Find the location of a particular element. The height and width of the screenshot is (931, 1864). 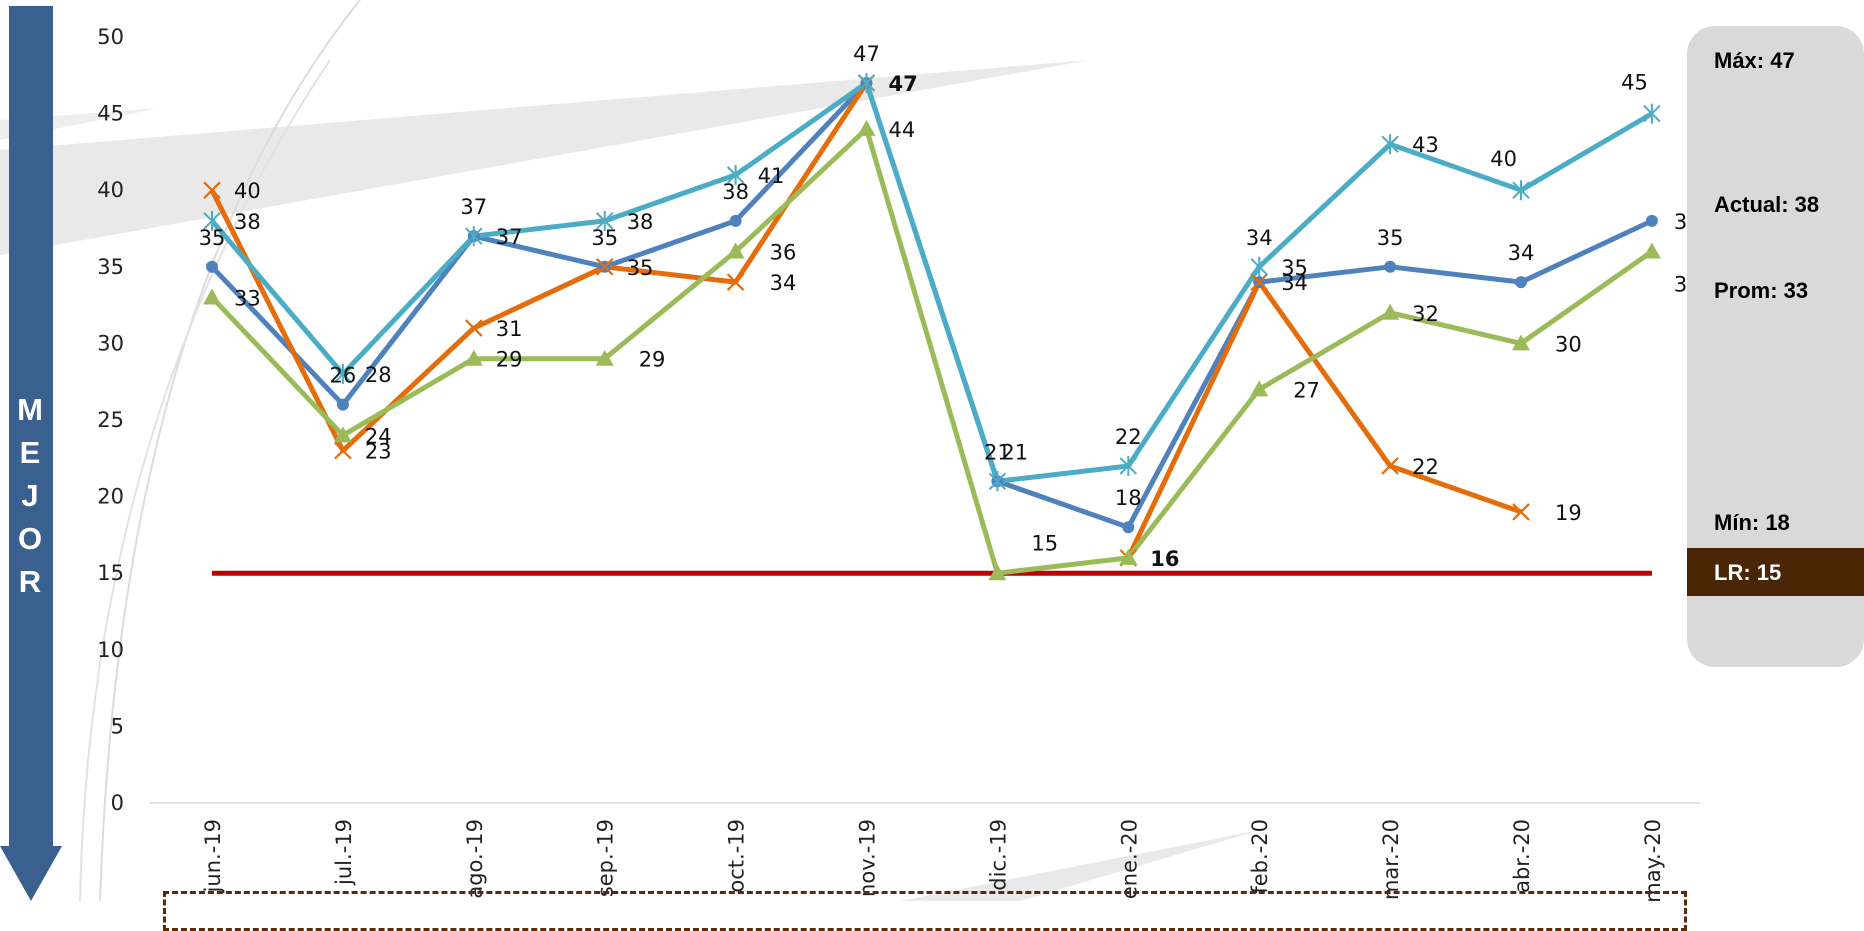

data-label: 36 is located at coordinates (783, 252).